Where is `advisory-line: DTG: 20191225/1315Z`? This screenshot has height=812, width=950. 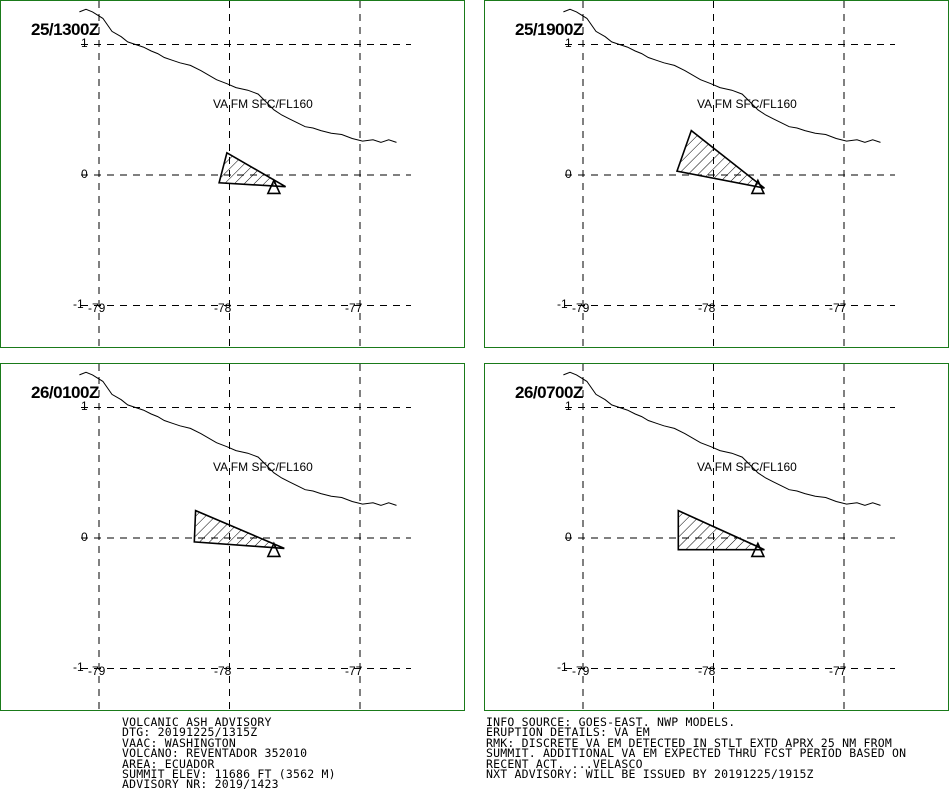 advisory-line: DTG: 20191225/1315Z is located at coordinates (190, 732).